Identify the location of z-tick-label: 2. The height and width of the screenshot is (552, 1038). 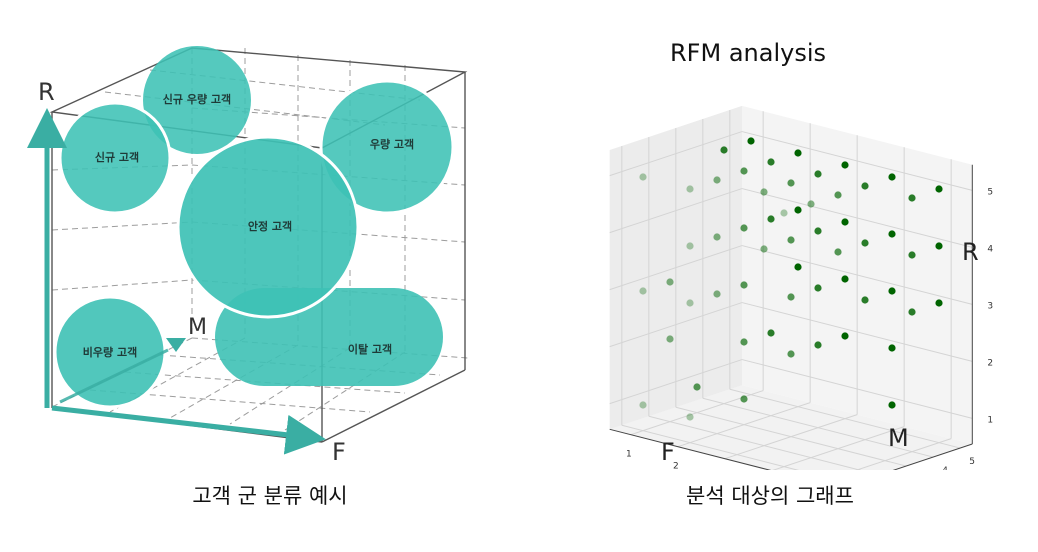
(990, 363).